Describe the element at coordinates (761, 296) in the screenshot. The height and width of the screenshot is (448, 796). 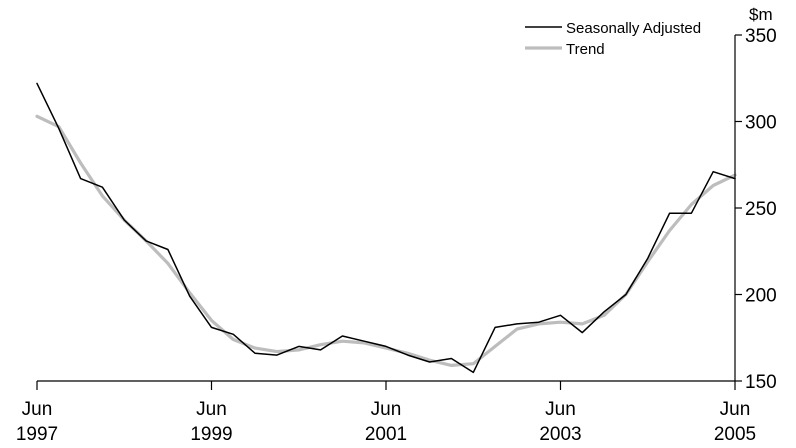
I see `y-tick-label-200: 200` at that location.